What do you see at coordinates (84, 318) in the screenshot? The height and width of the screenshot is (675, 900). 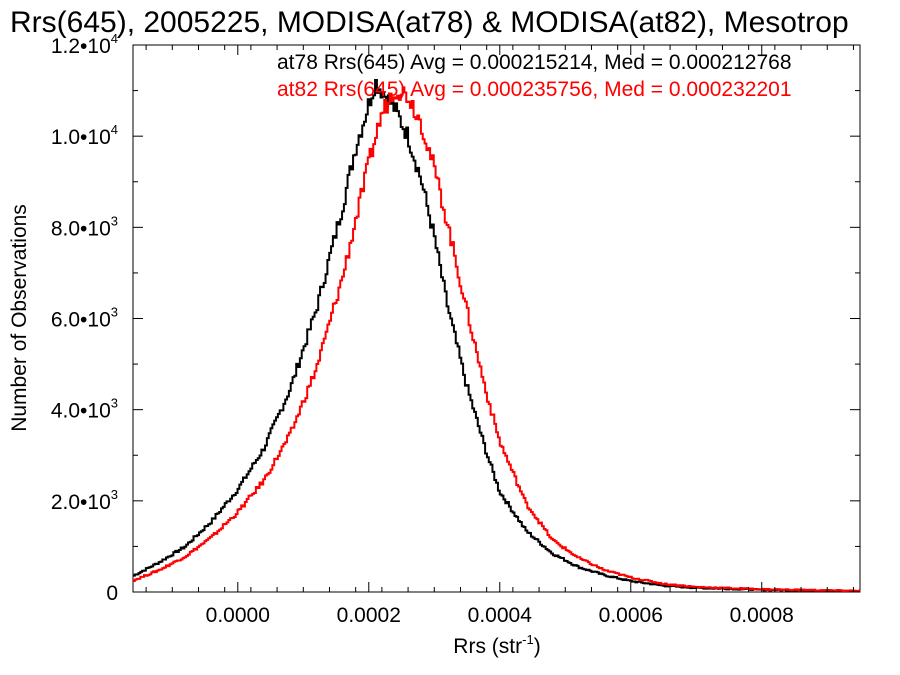 I see `y-tick-label: 6.0•103` at bounding box center [84, 318].